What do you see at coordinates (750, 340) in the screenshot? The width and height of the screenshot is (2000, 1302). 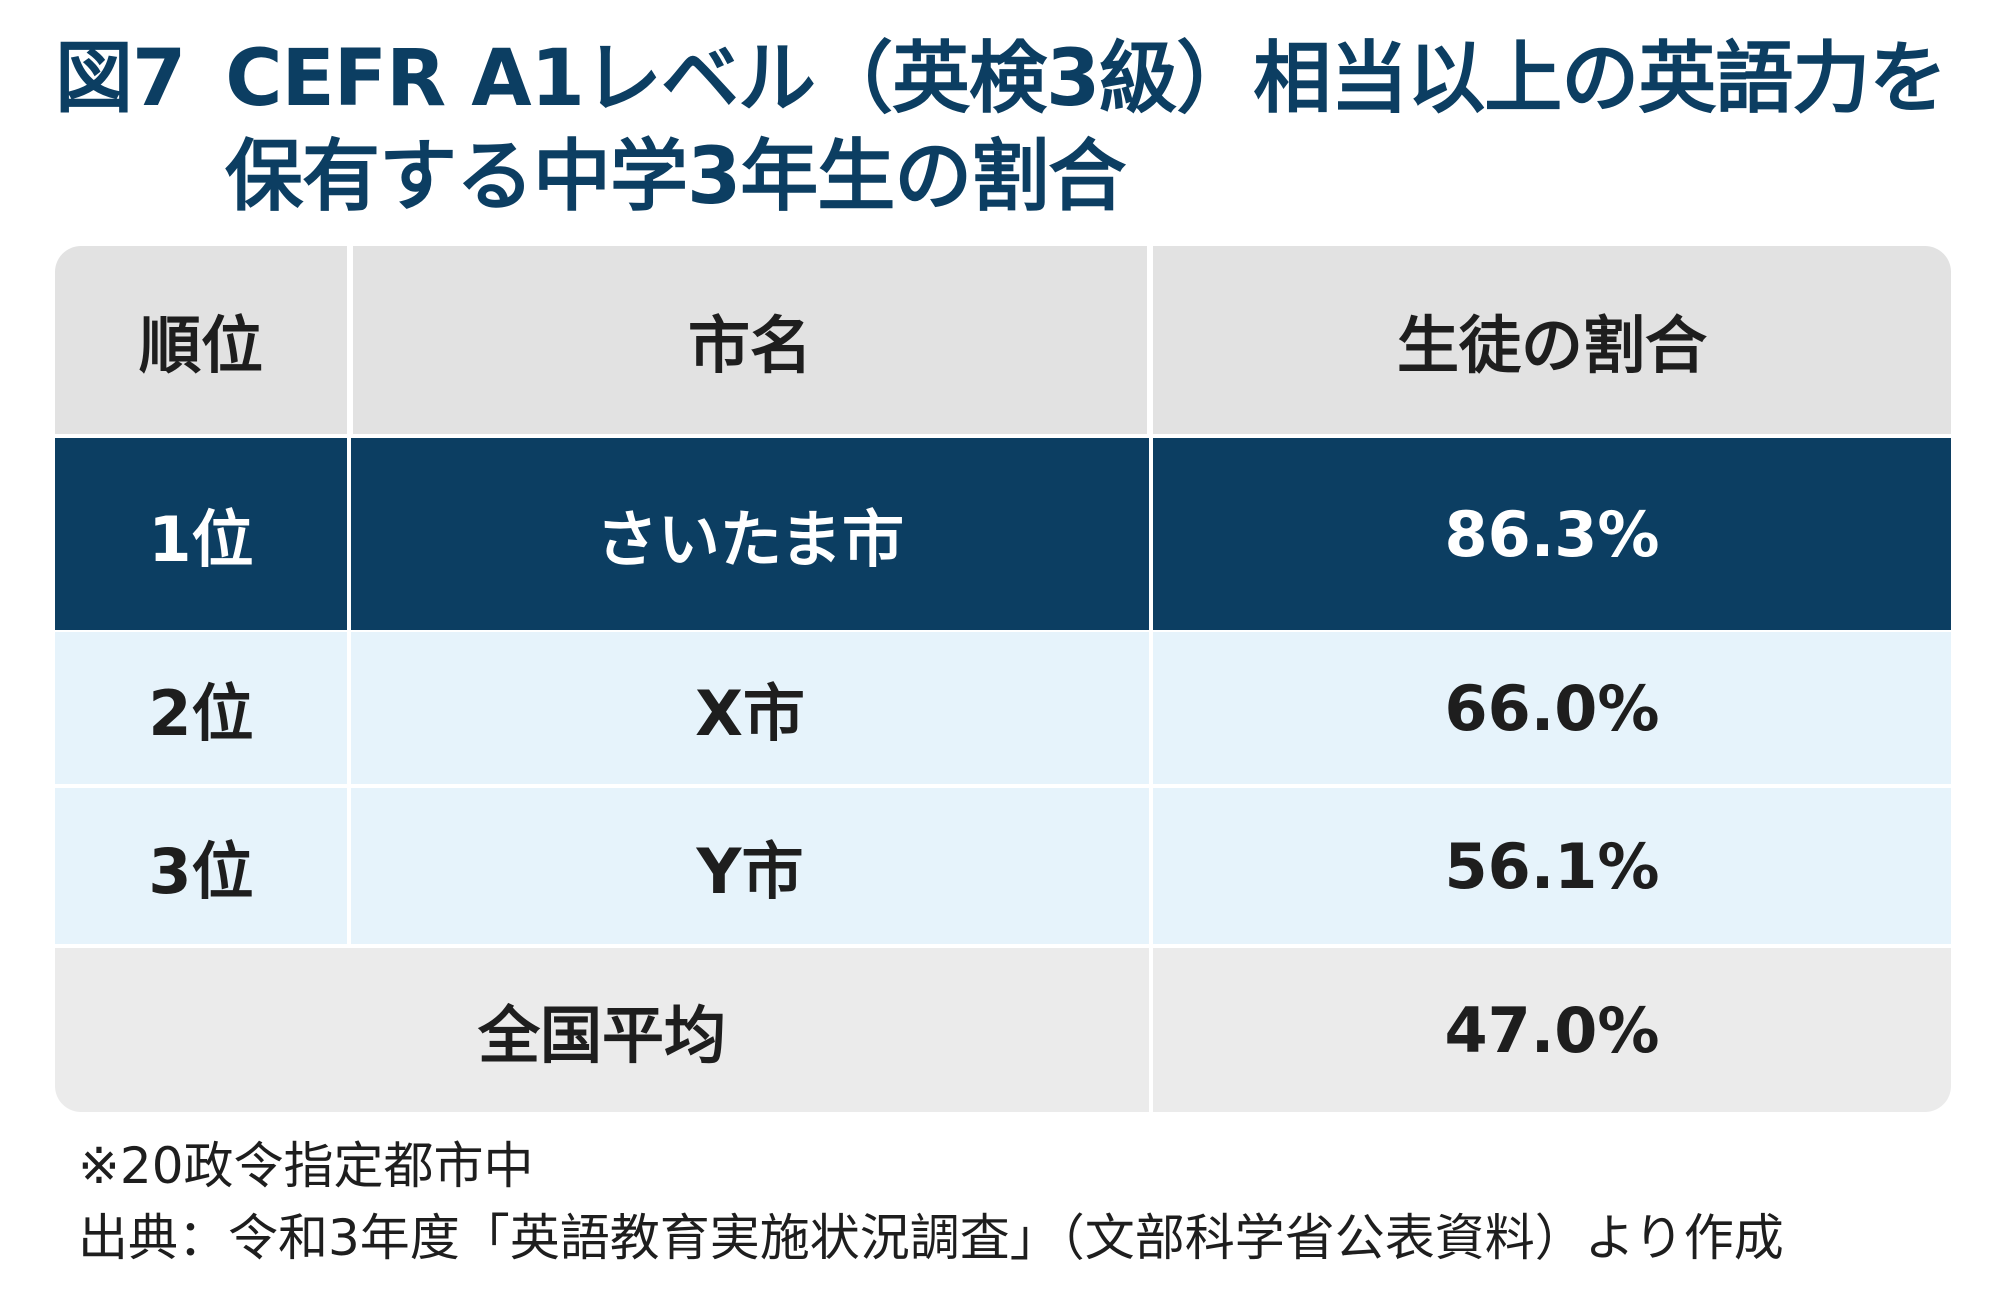 I see `header-city: 市名` at bounding box center [750, 340].